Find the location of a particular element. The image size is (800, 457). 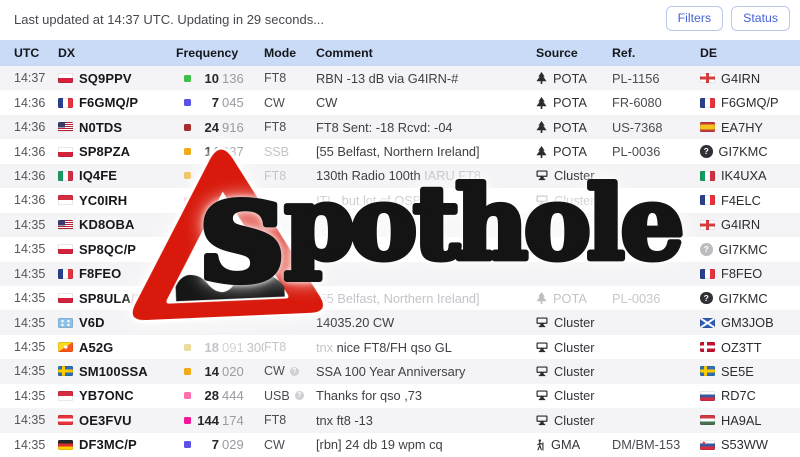

filters-button: Filters is located at coordinates (694, 18).